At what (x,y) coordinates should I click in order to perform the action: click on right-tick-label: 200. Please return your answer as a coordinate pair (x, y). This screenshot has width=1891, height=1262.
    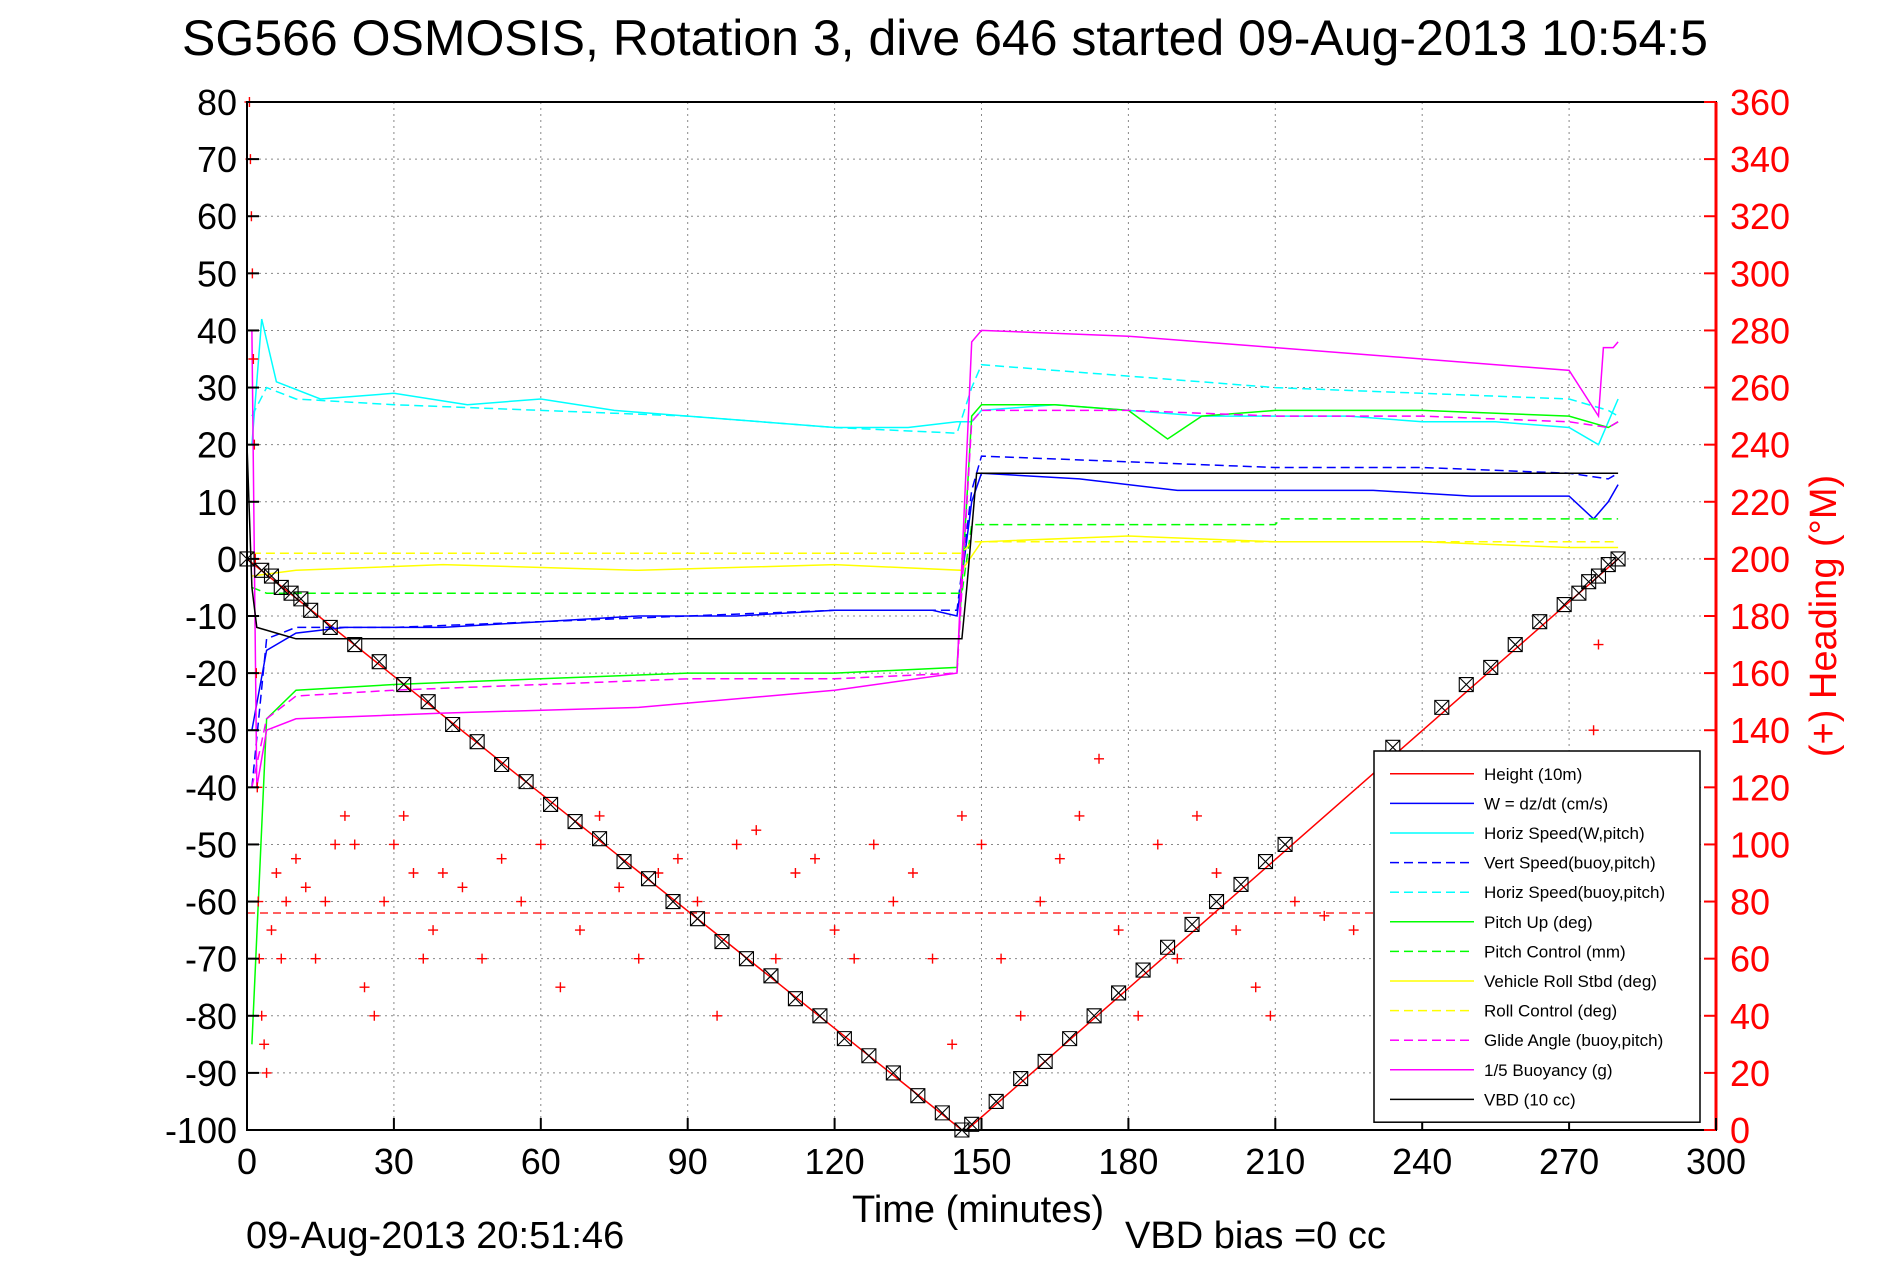
    Looking at the image, I should click on (1760, 559).